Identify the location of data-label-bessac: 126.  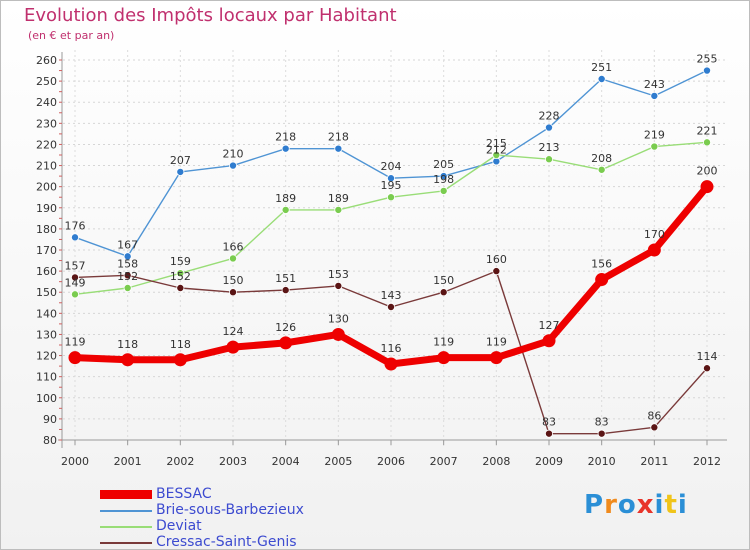
(285, 327).